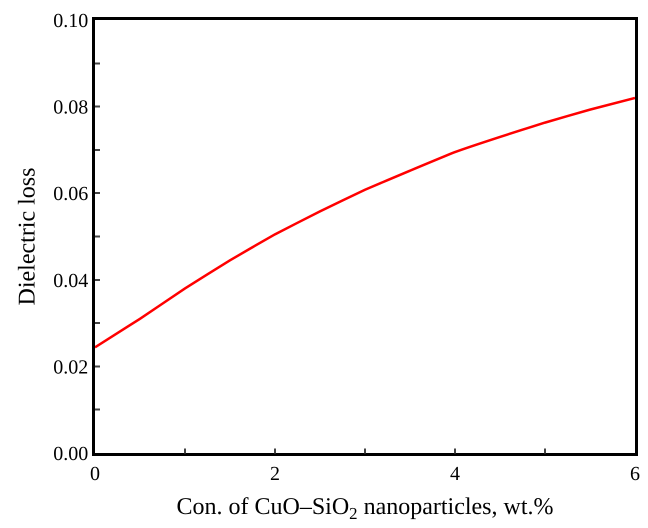 The image size is (648, 528). Describe the element at coordinates (455, 473) in the screenshot. I see `x-tick-label: 4` at that location.